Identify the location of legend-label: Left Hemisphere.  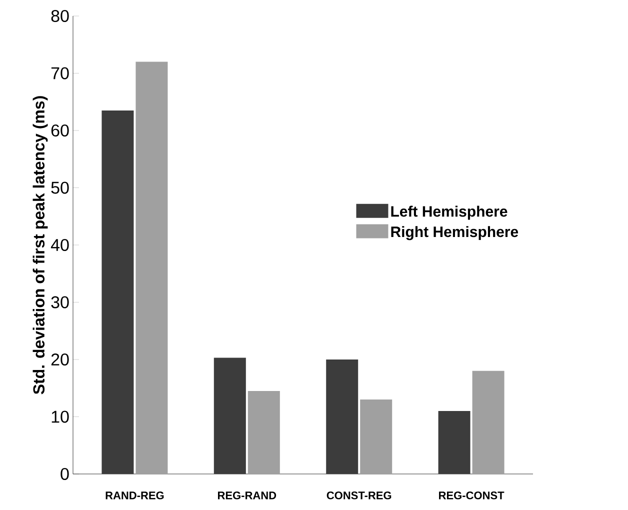
(449, 213).